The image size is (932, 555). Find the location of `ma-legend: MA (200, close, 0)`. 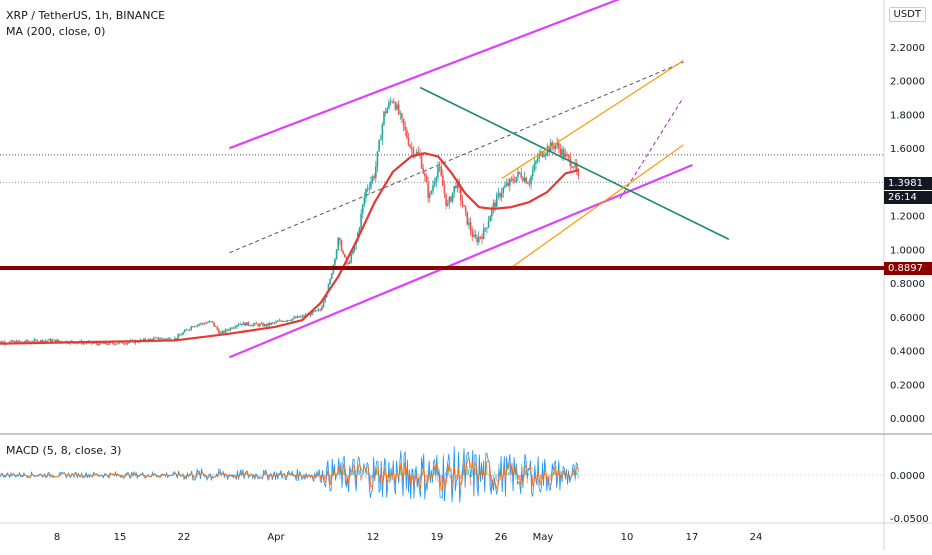

ma-legend: MA (200, close, 0) is located at coordinates (56, 31).